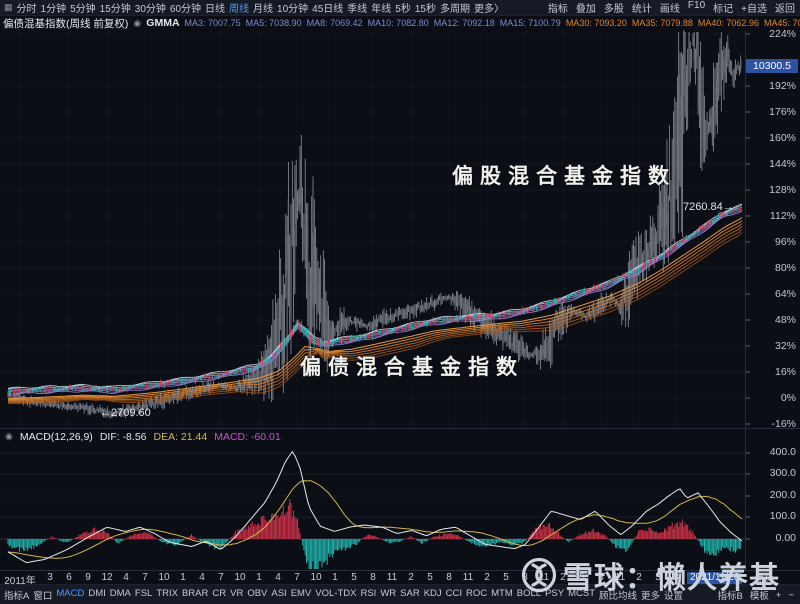 The height and width of the screenshot is (604, 800). Describe the element at coordinates (357, 9) in the screenshot. I see `period-tab-季线: 季线` at that location.